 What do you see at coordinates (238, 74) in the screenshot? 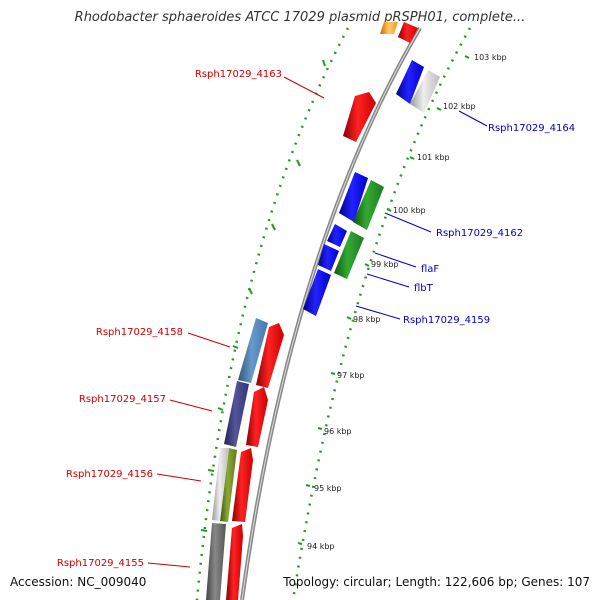
I see `gene-label-rsph17029-4163: Rsph17029_4163` at bounding box center [238, 74].